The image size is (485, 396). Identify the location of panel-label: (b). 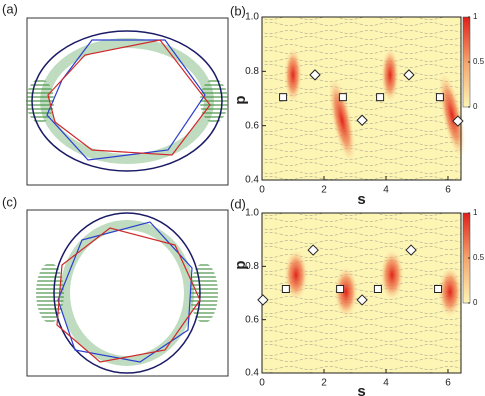
(238, 10).